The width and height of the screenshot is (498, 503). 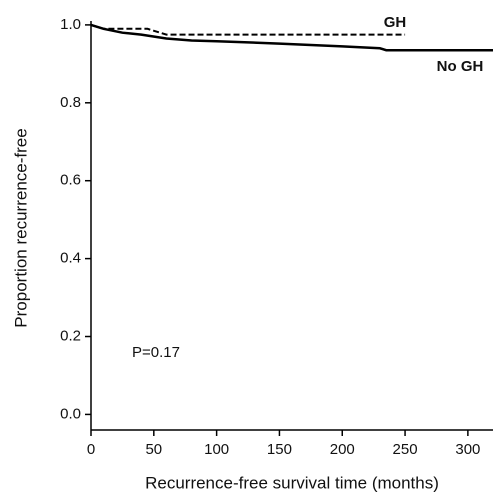 I want to click on x-tick-label: 50, so click(x=153, y=449).